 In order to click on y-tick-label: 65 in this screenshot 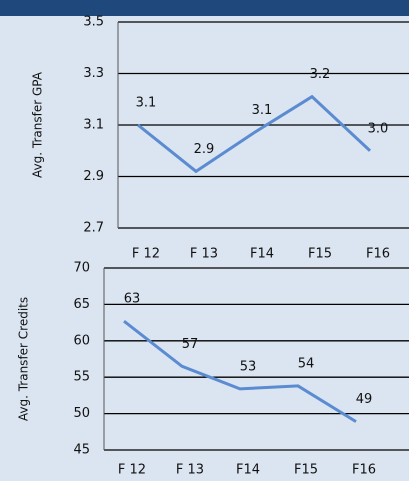, I will do `click(81, 304)`.